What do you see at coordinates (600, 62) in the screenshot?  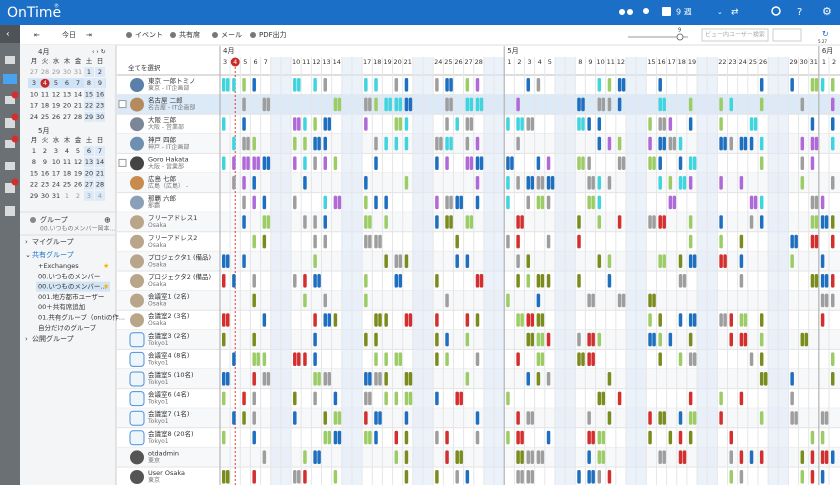 I see `day-label: 10` at bounding box center [600, 62].